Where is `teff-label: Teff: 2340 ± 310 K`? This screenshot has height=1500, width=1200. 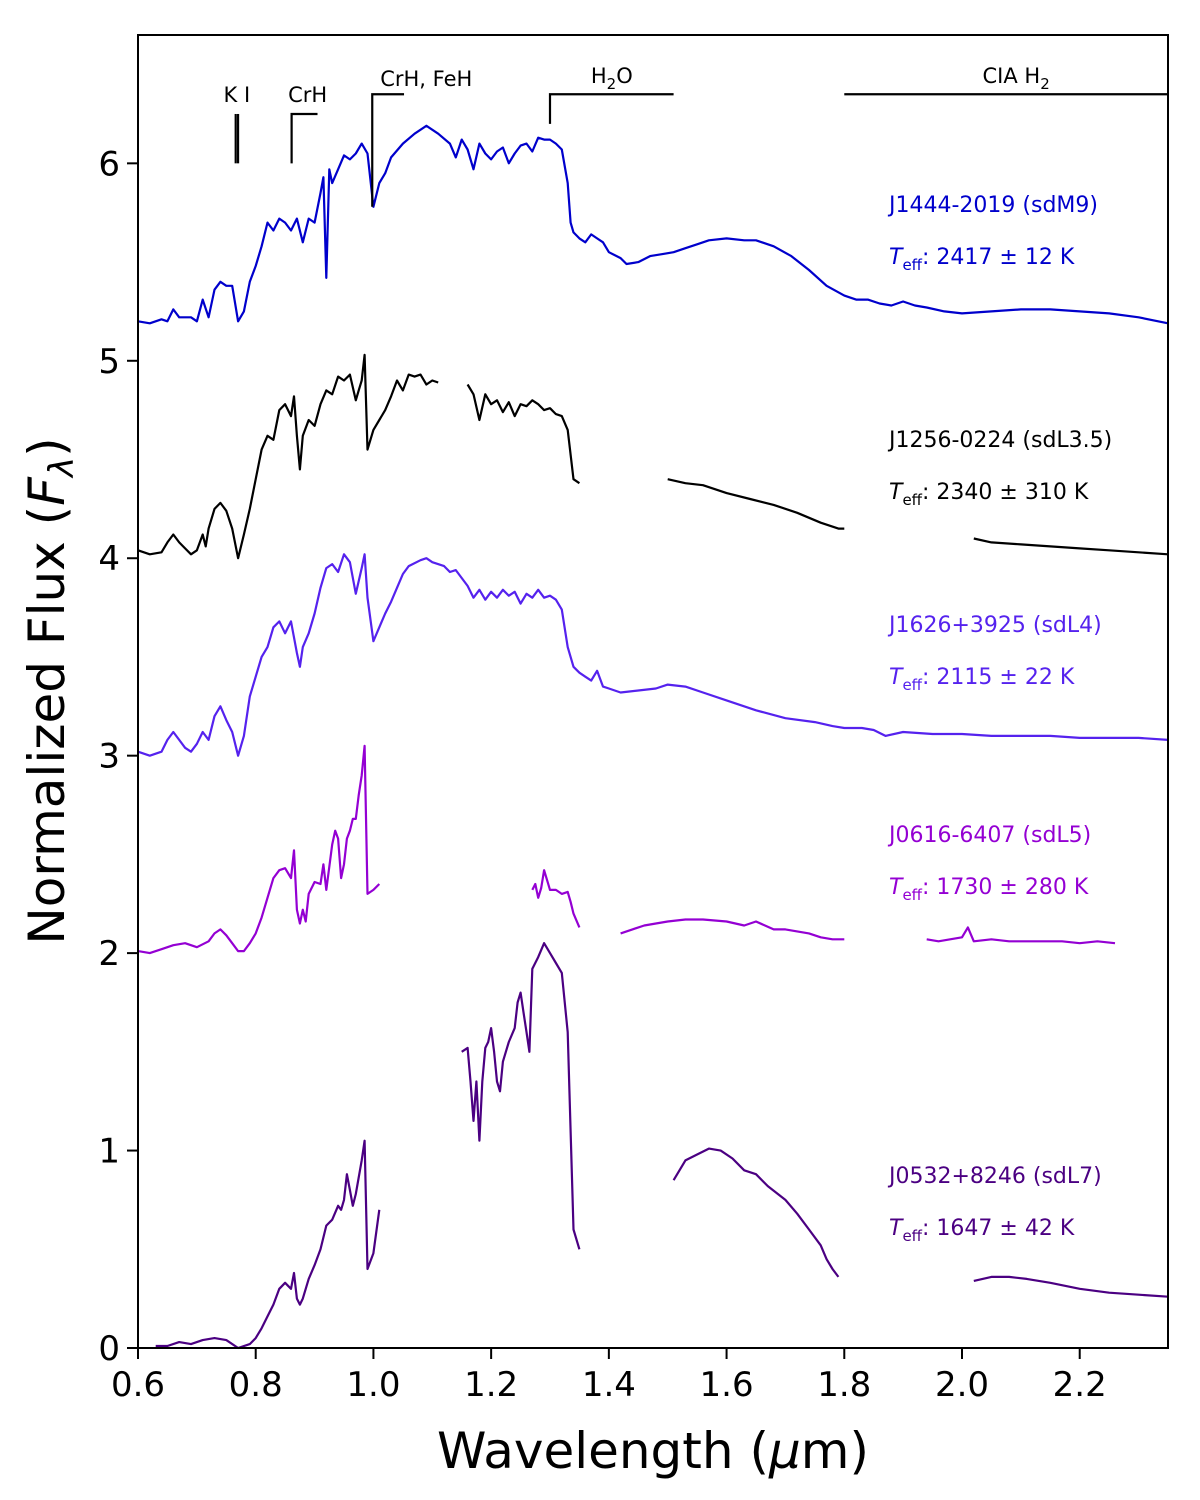 teff-label: Teff: 2340 ± 310 K is located at coordinates (989, 494).